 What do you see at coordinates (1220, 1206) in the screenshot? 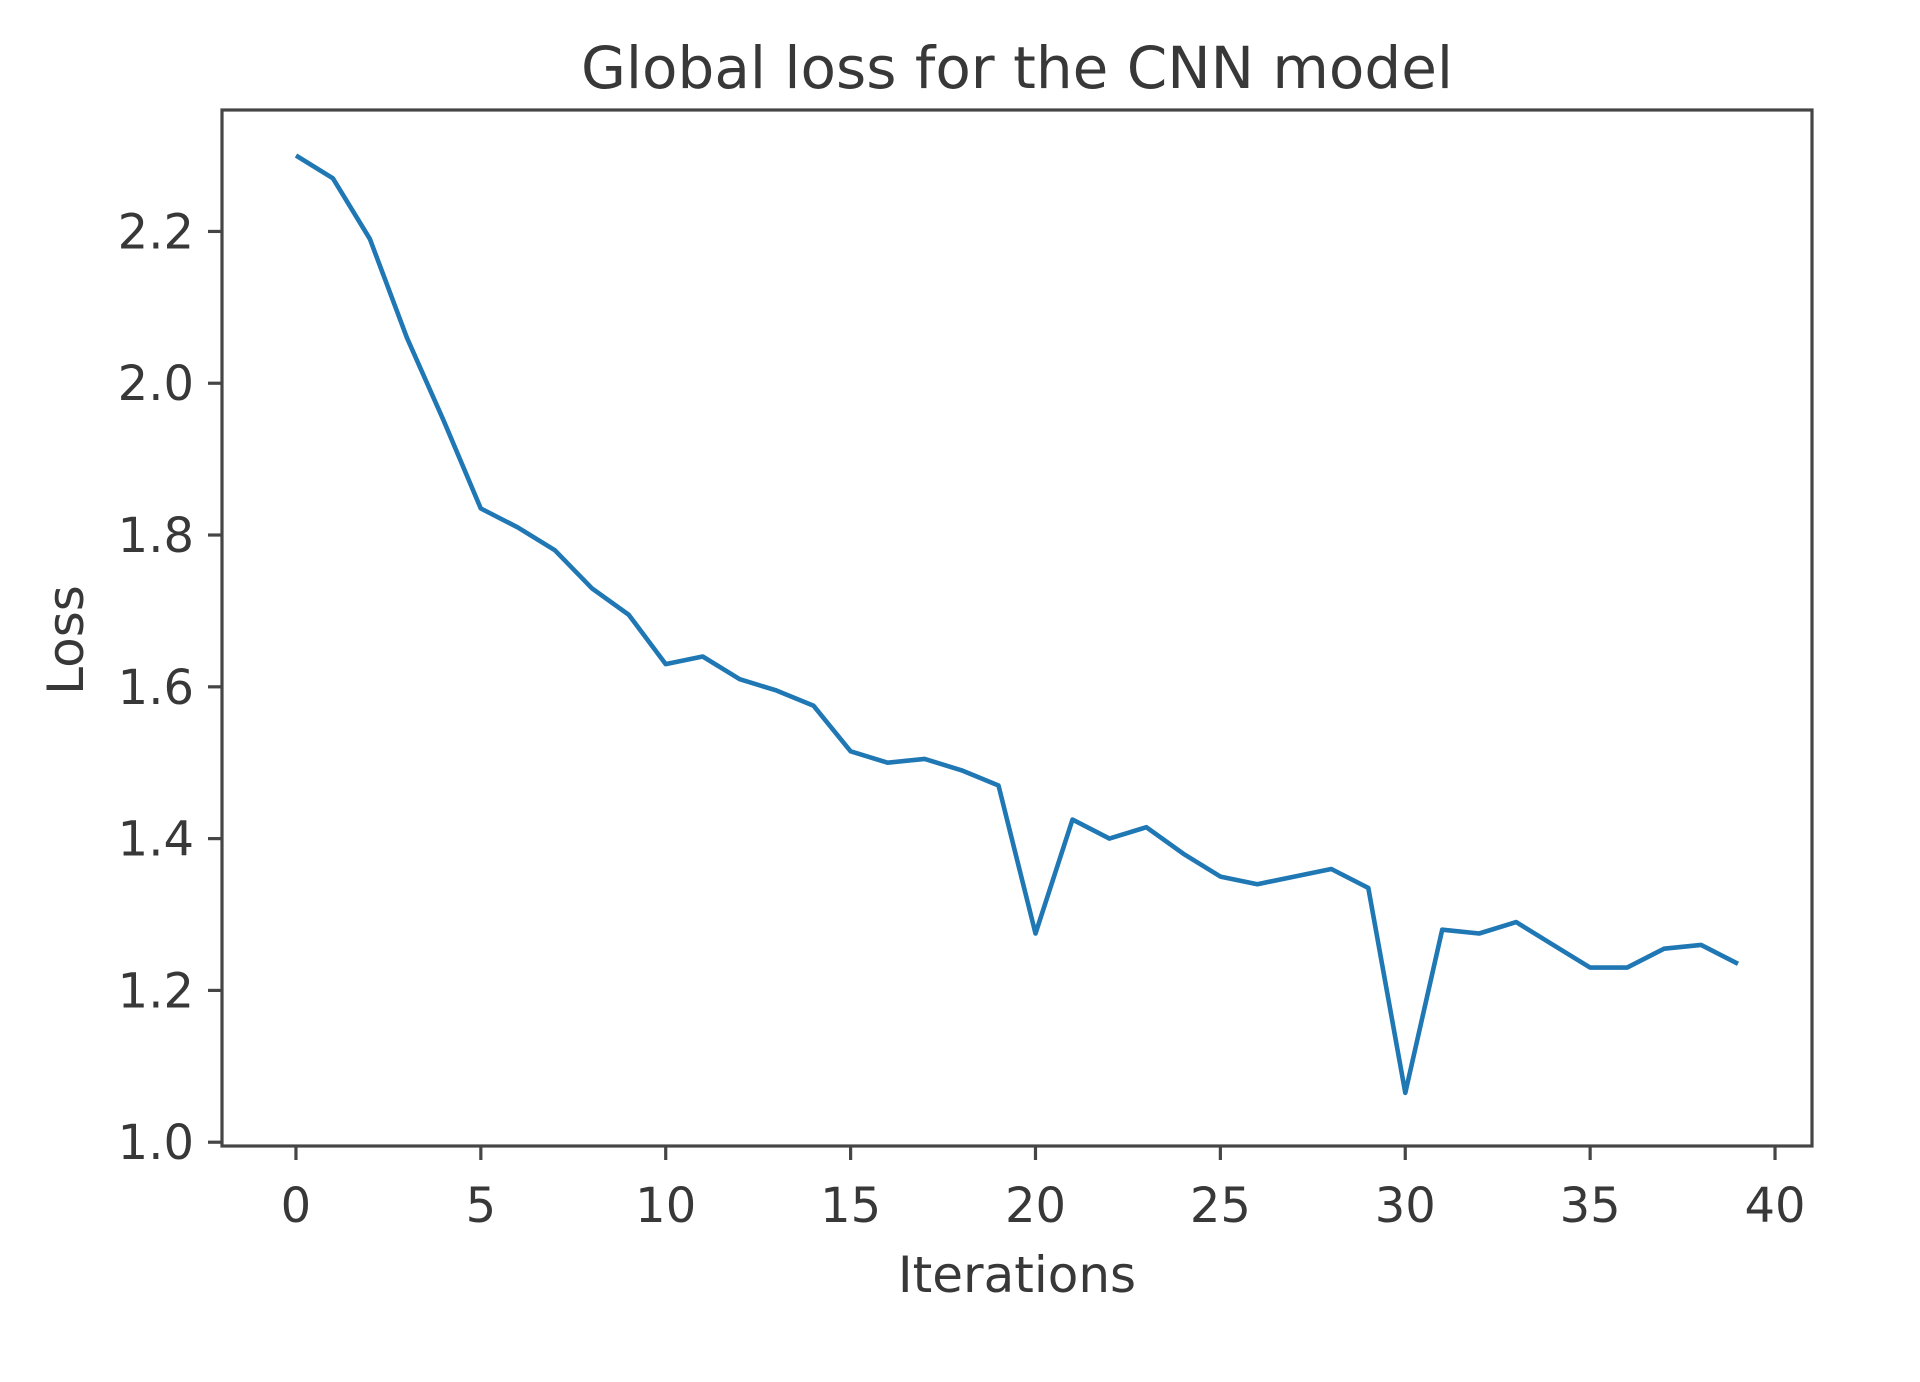
I see `x-tick-label: 25` at bounding box center [1220, 1206].